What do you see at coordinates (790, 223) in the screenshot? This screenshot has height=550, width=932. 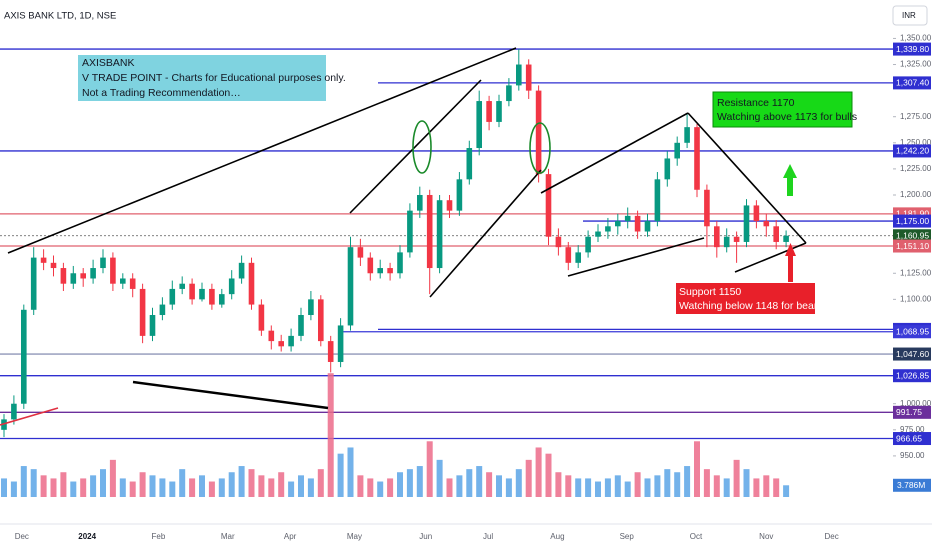 I see `arrows` at bounding box center [790, 223].